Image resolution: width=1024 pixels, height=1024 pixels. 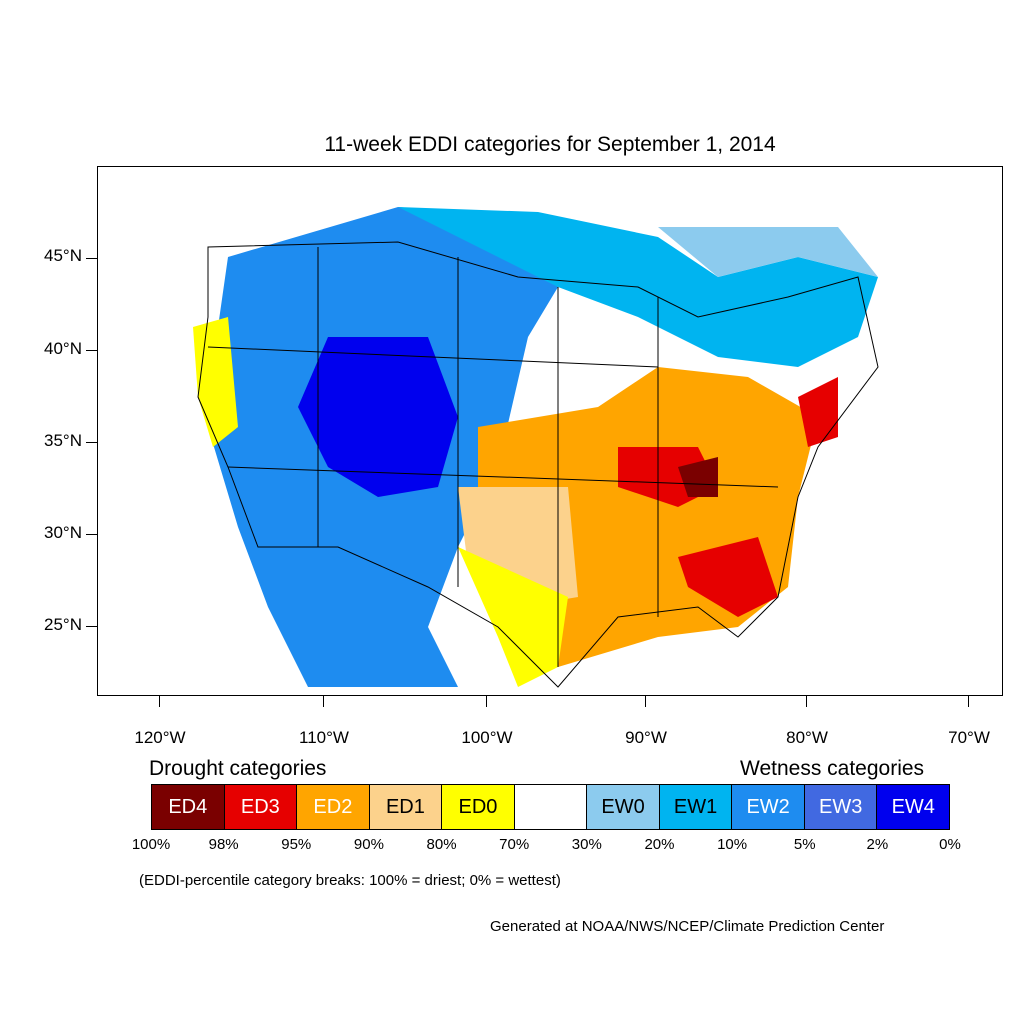 I want to click on percentile-label: 20%, so click(x=659, y=844).